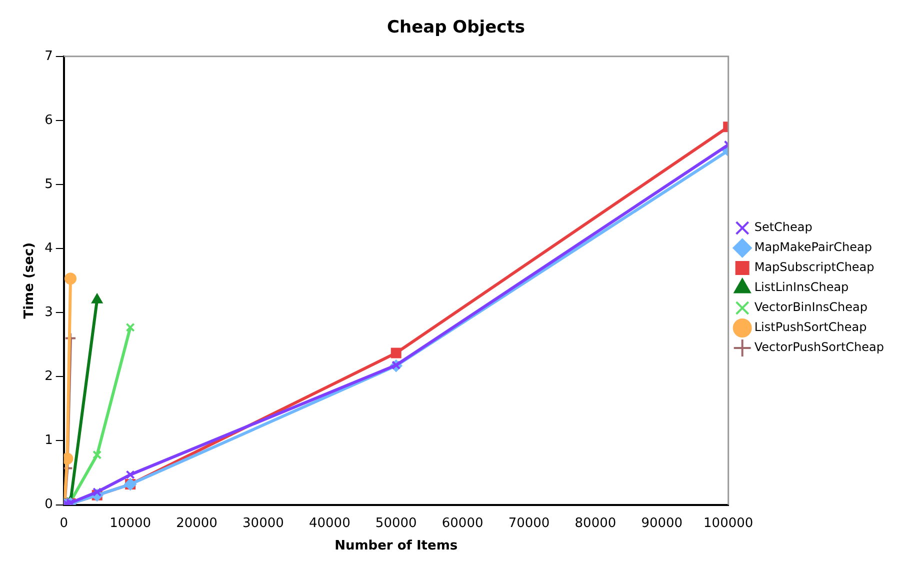 This screenshot has height=578, width=914. I want to click on x-tick-label: 100000, so click(729, 523).